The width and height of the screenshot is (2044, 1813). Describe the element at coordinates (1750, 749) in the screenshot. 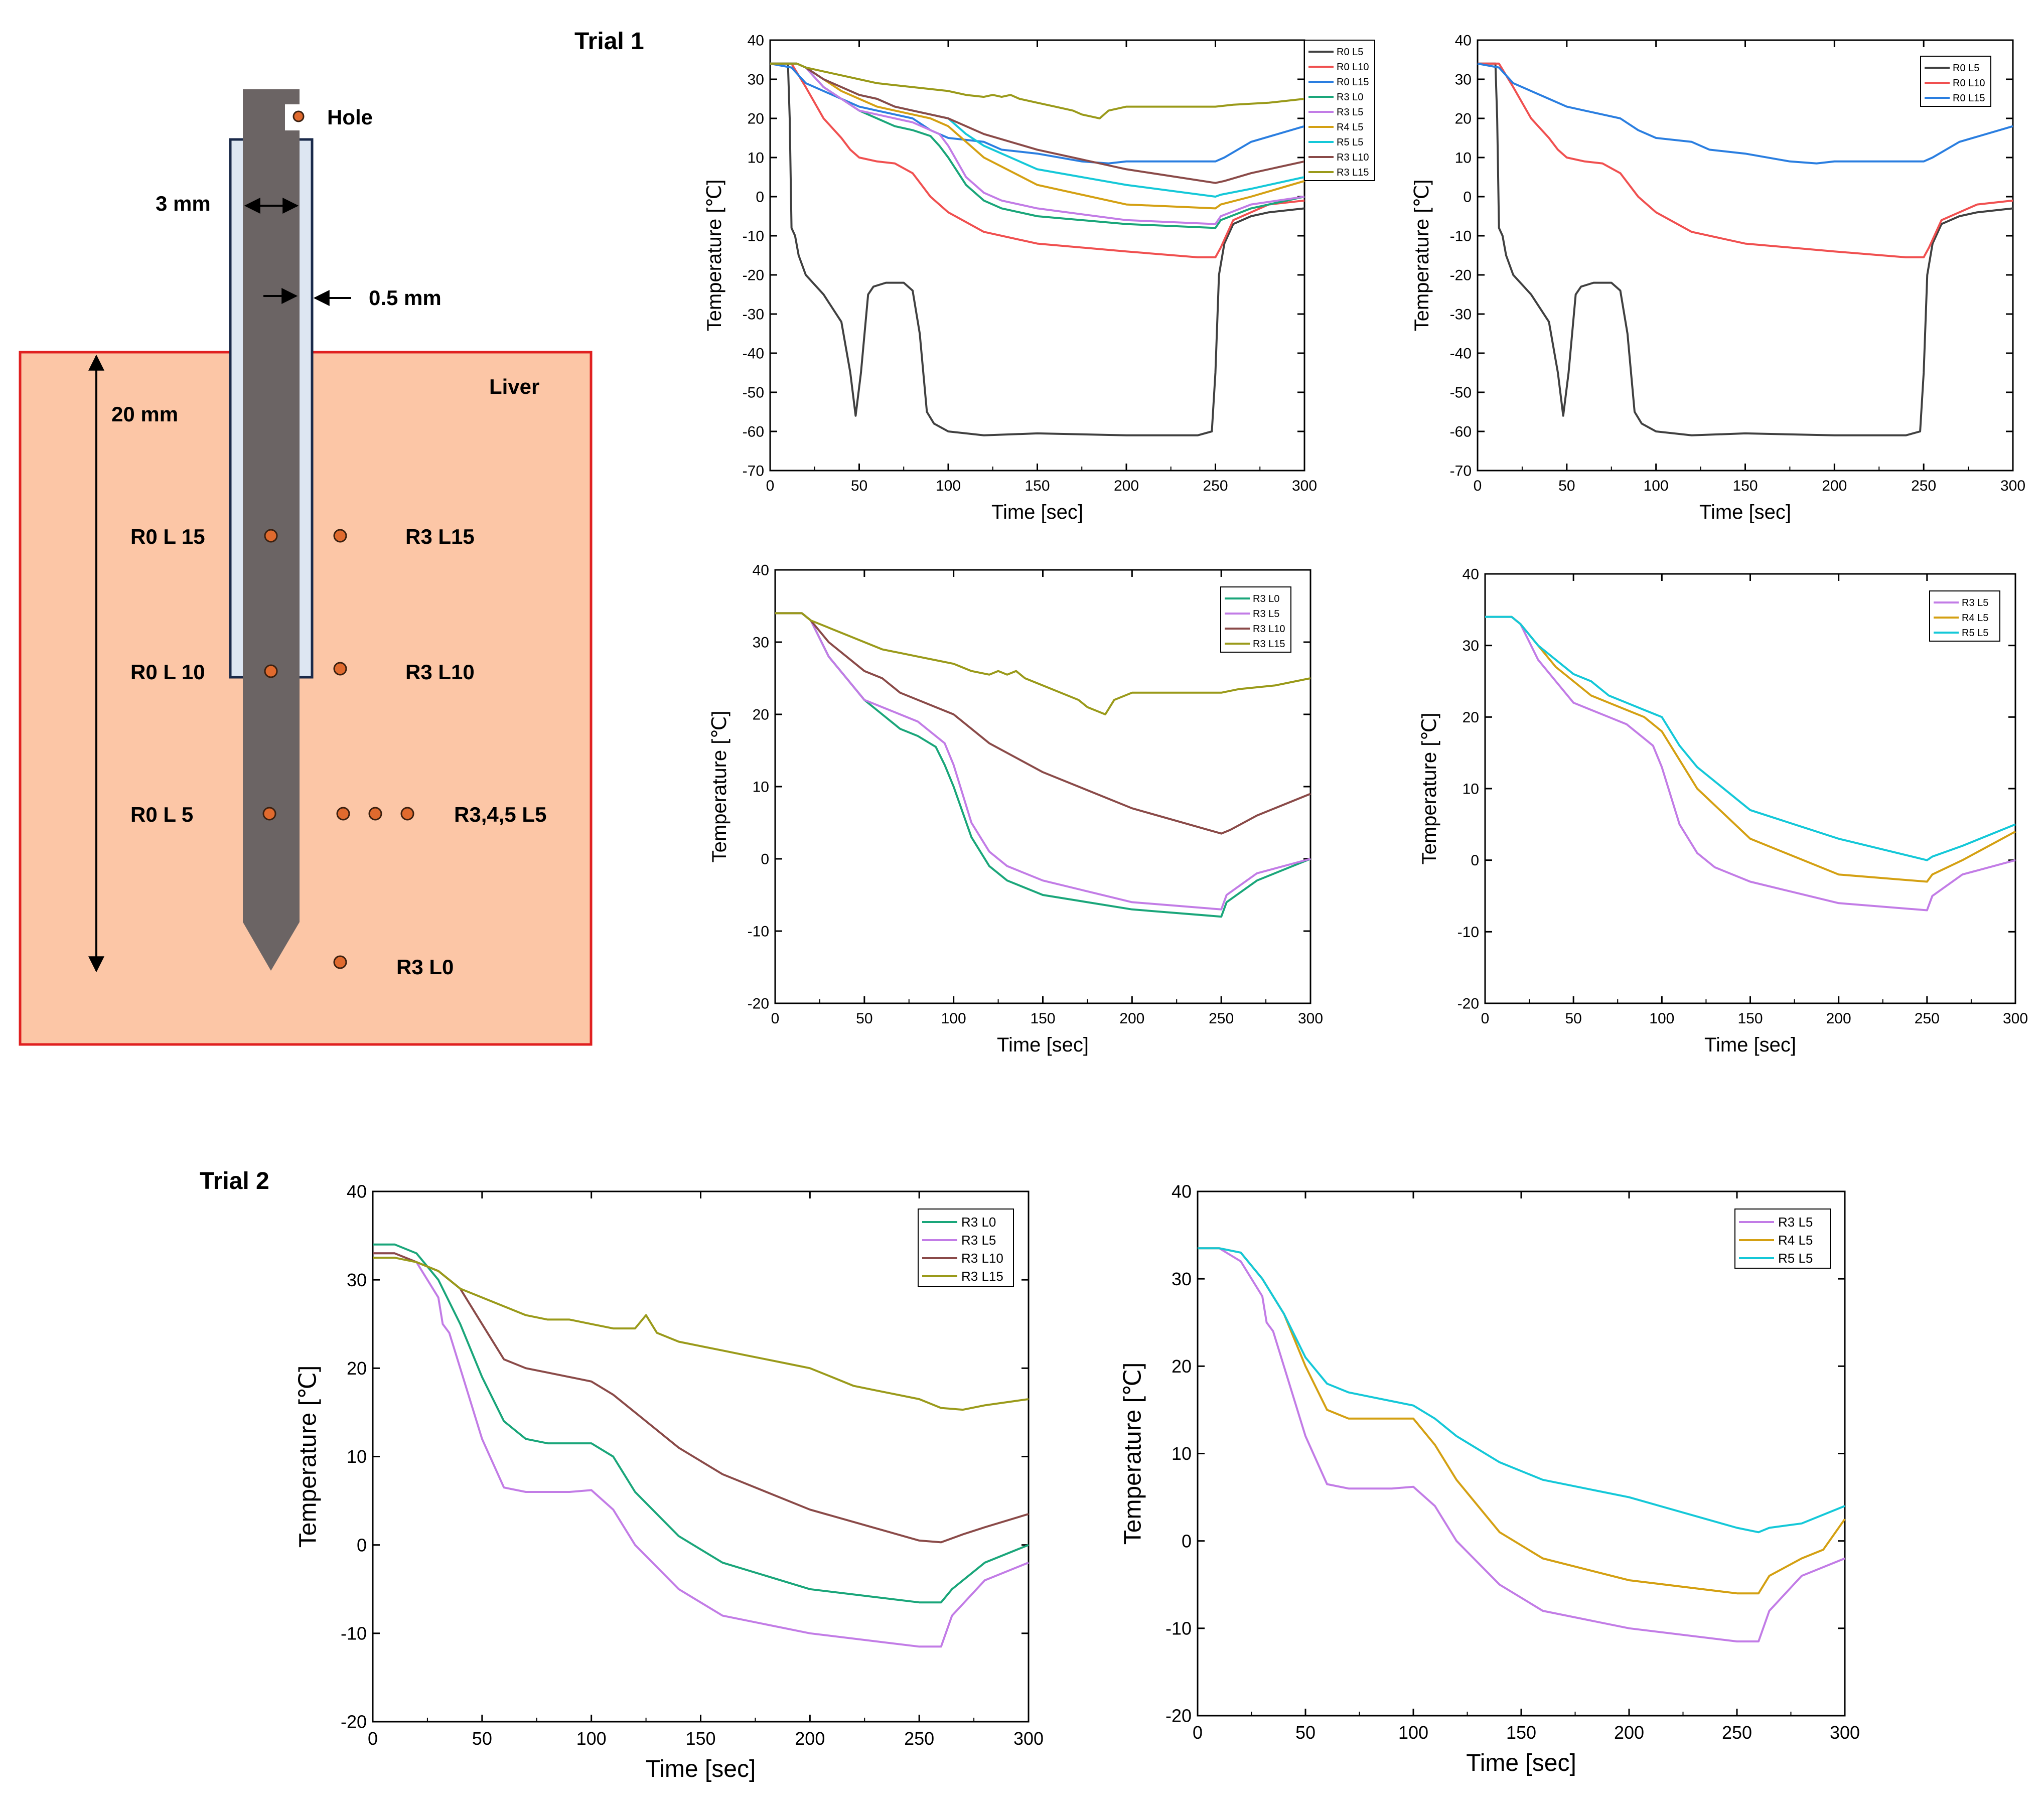

I see `series-line-r4-l5` at that location.